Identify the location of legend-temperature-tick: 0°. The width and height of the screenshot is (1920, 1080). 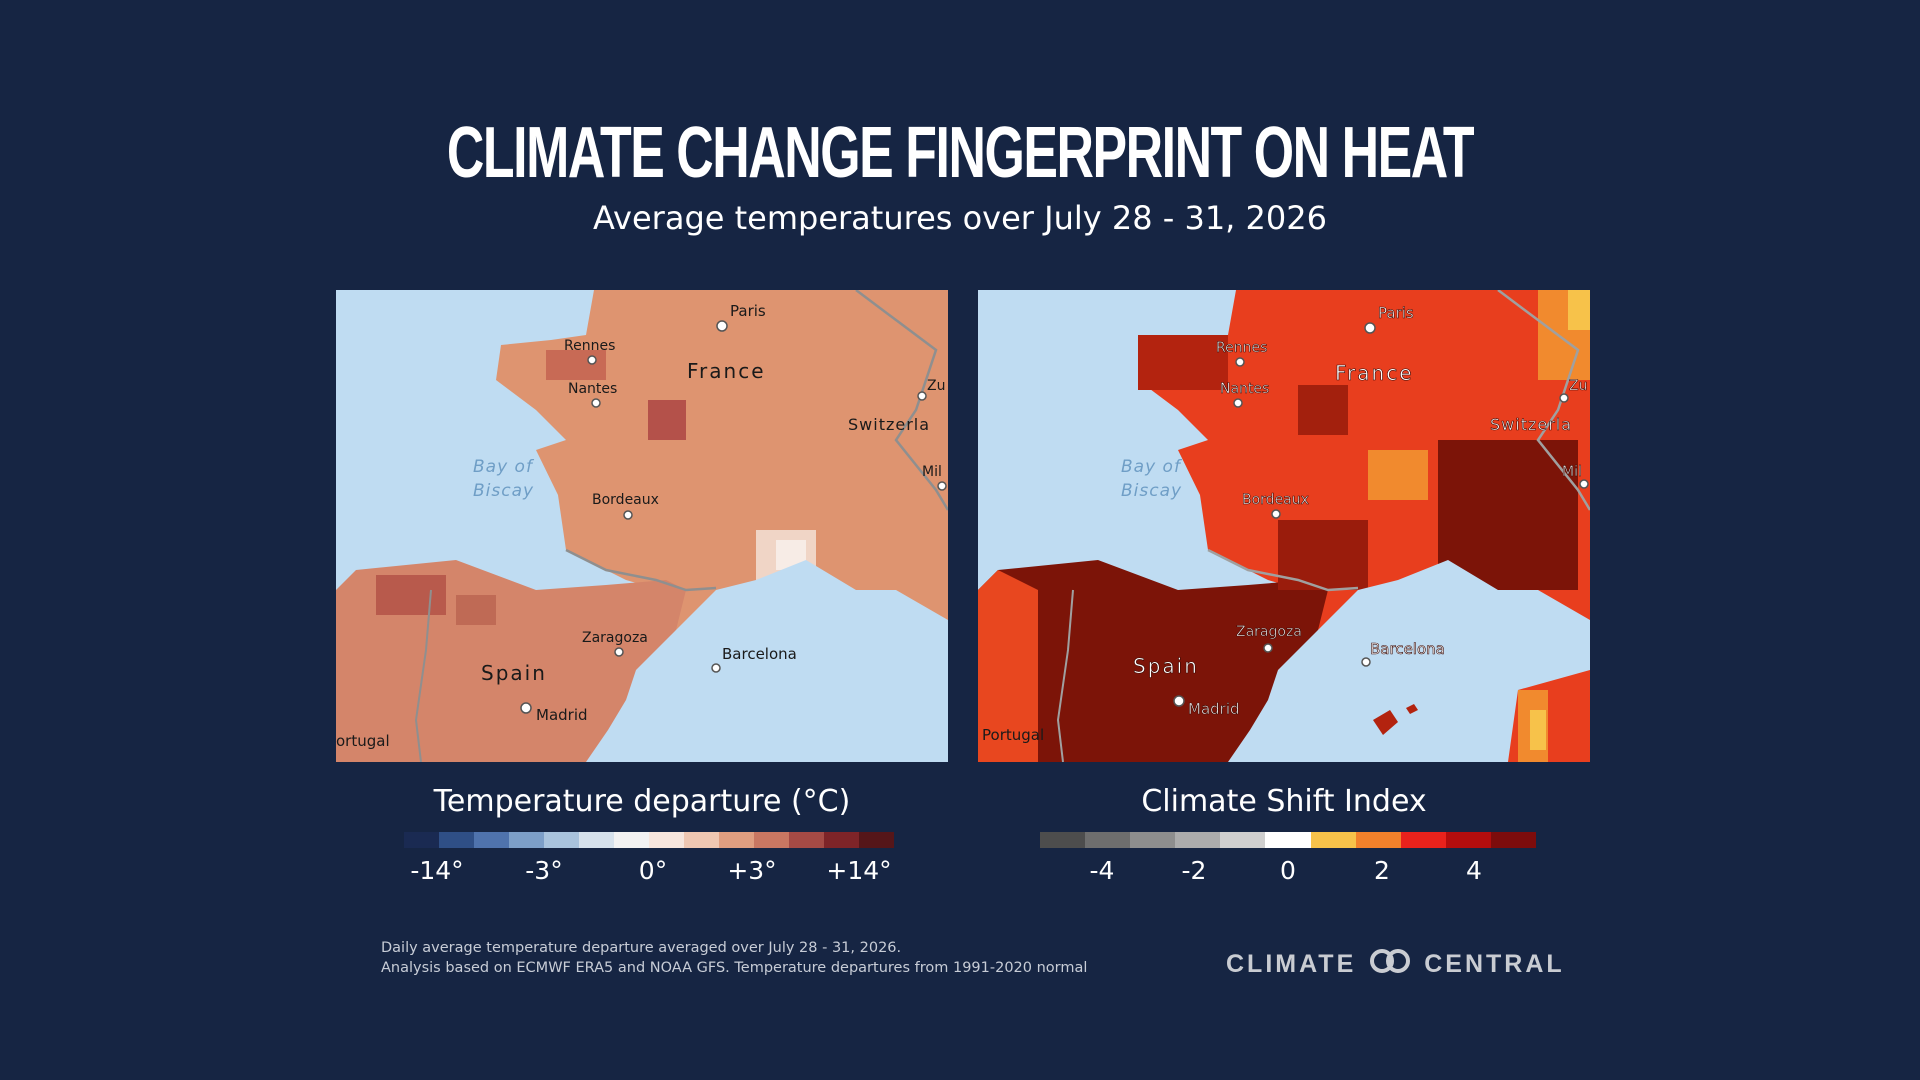
(653, 870).